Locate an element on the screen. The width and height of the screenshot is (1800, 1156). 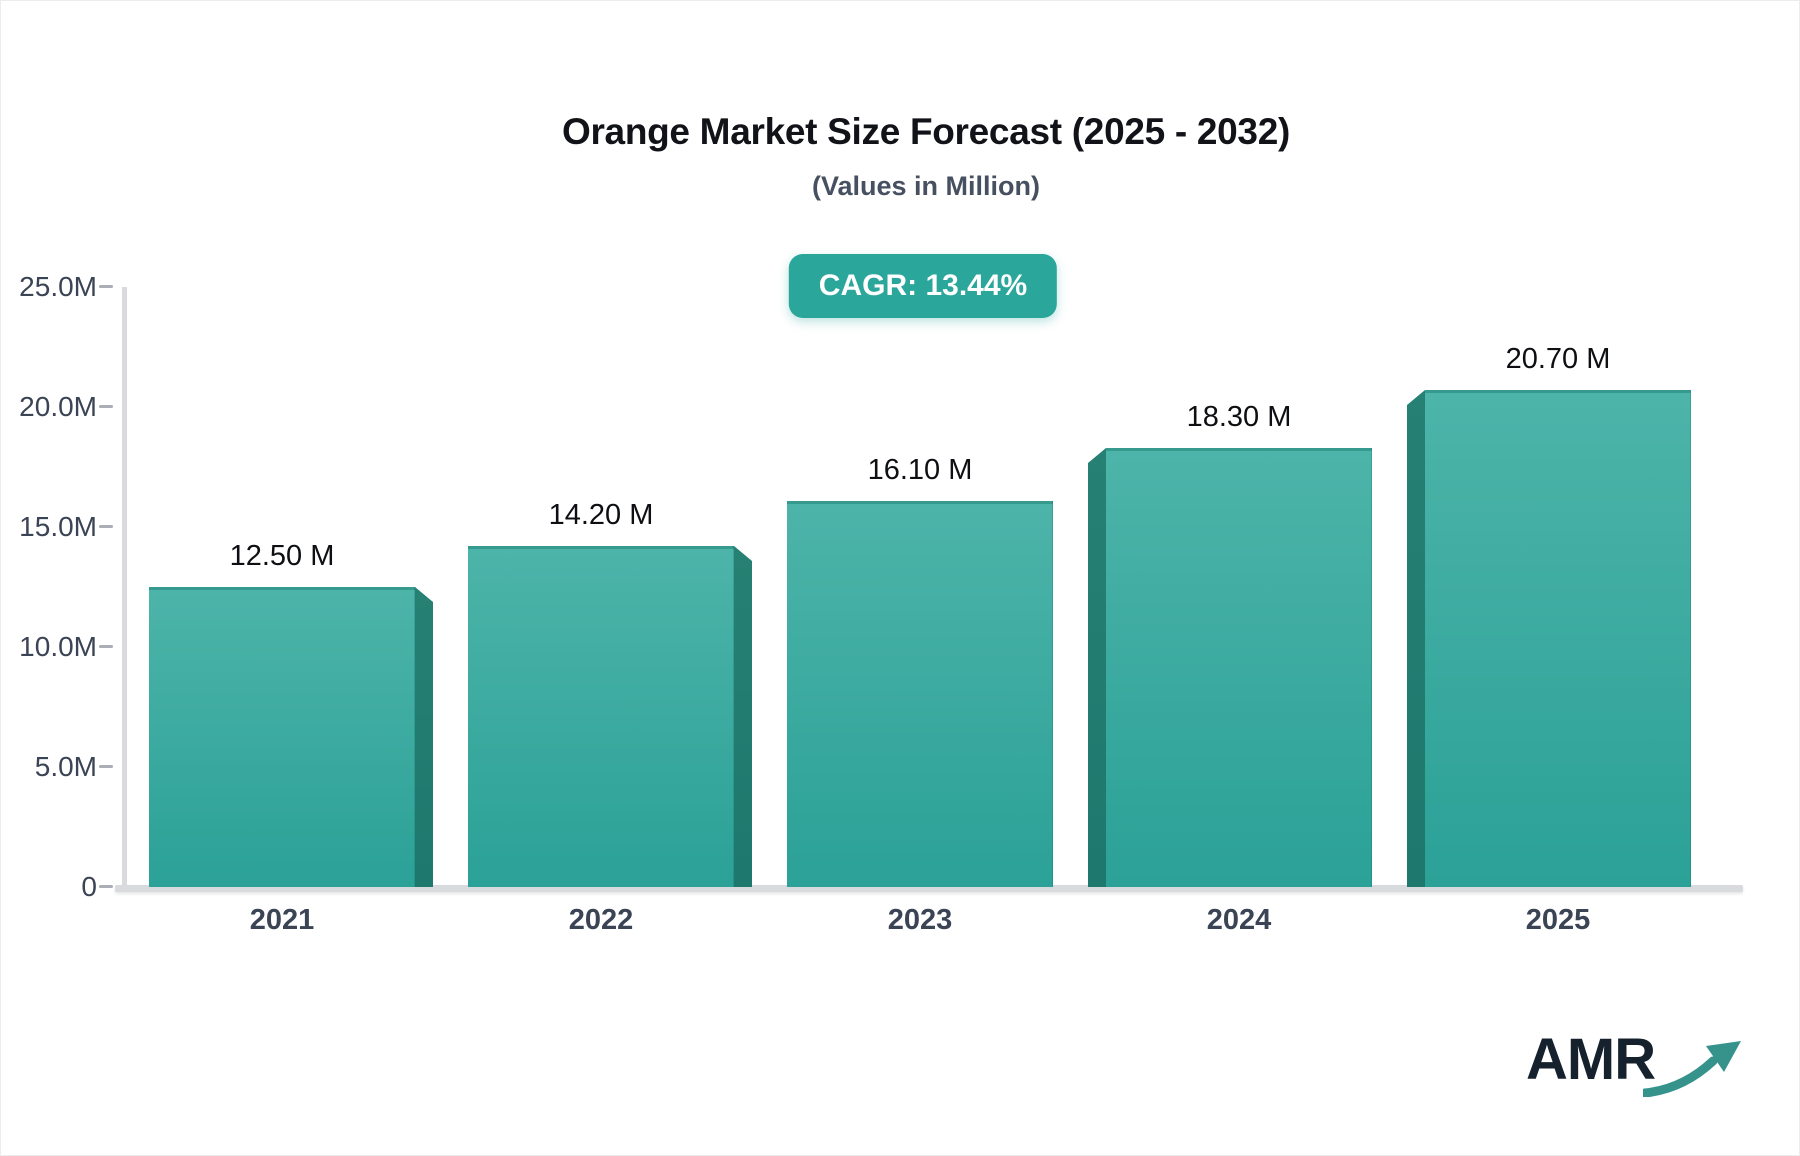
x-axis-category-label: 2022 is located at coordinates (601, 920).